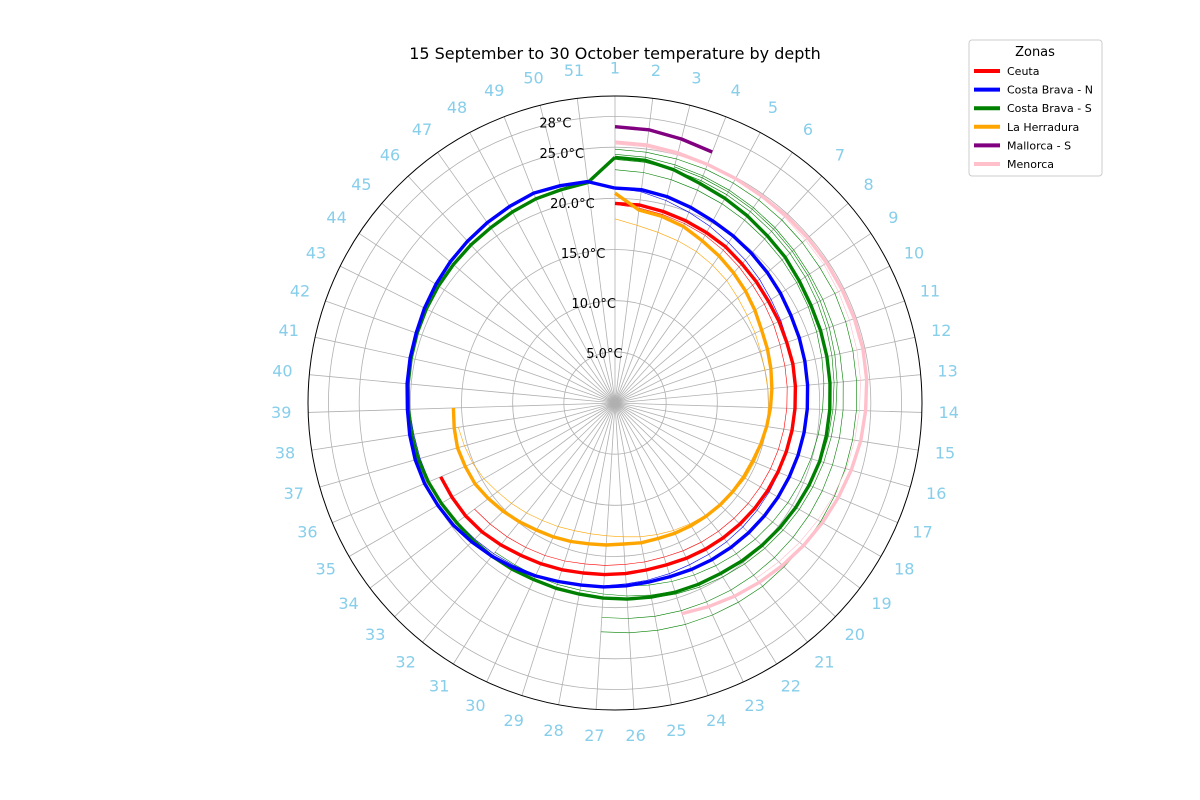 This screenshot has width=1200, height=800. I want to click on series-line-mallorca-s, so click(663, 139).